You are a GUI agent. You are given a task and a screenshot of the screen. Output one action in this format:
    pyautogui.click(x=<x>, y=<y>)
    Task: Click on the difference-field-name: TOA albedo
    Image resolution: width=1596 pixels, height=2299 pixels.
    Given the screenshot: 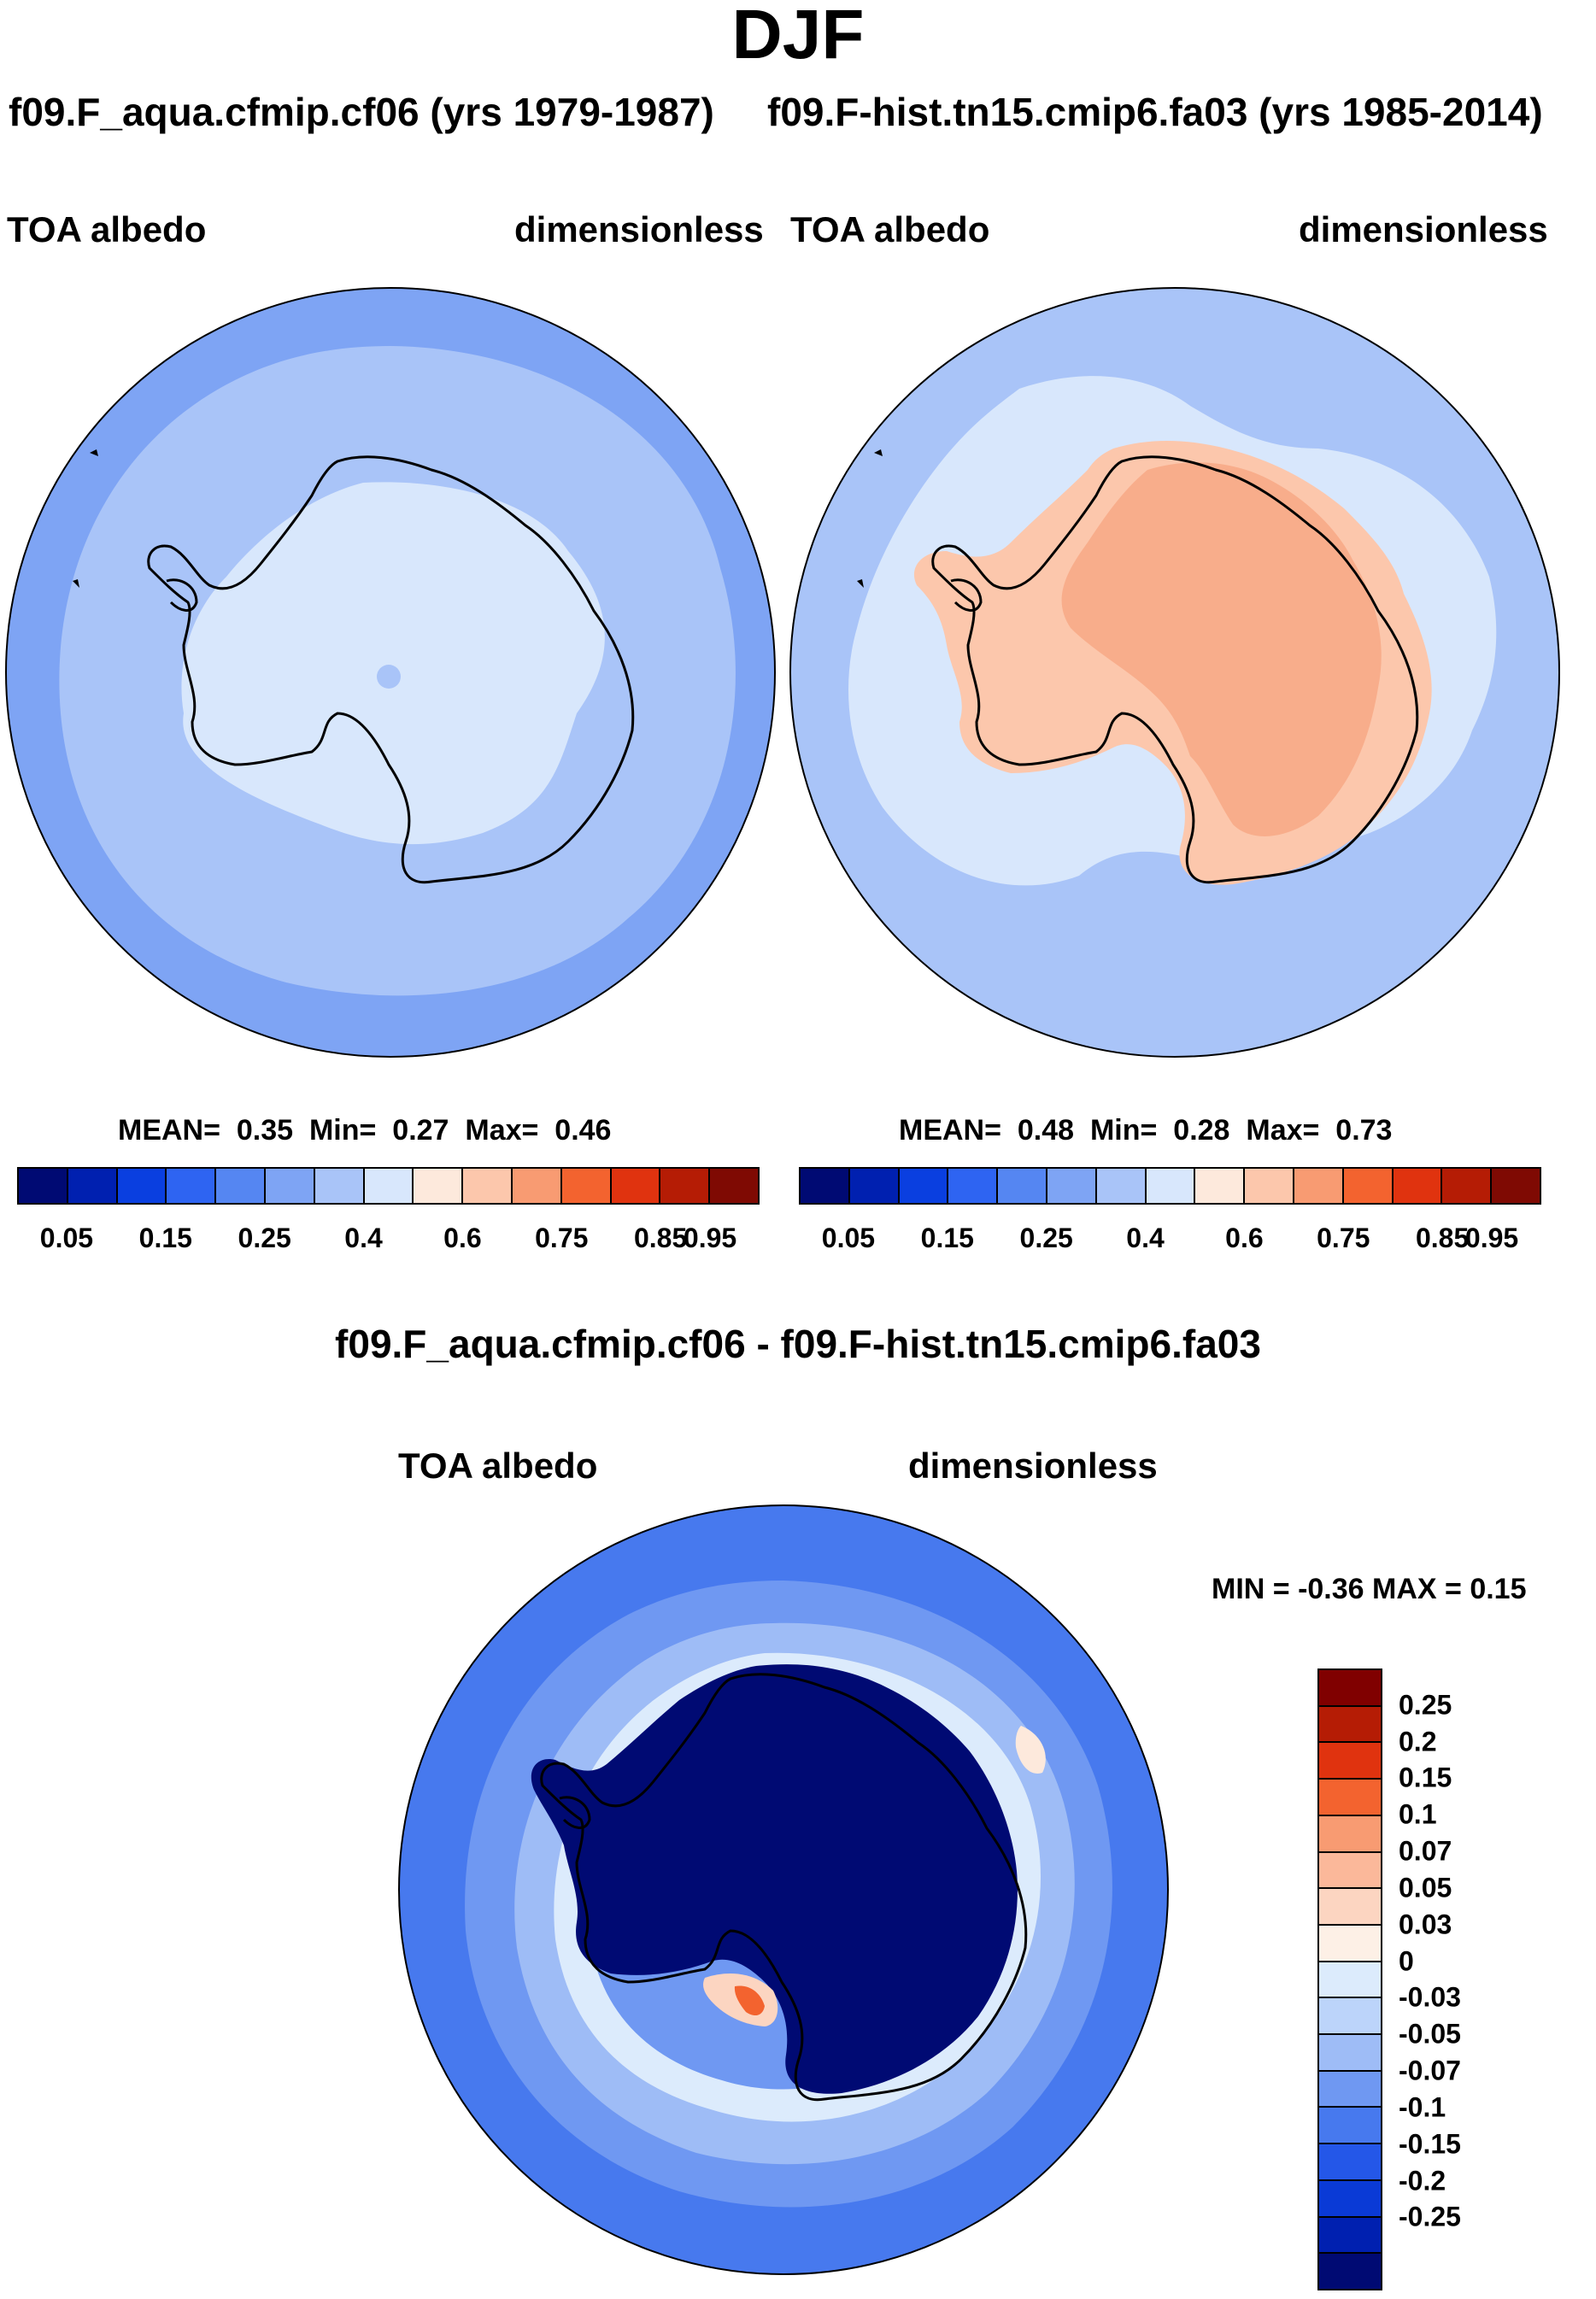 What is the action you would take?
    pyautogui.click(x=498, y=1466)
    